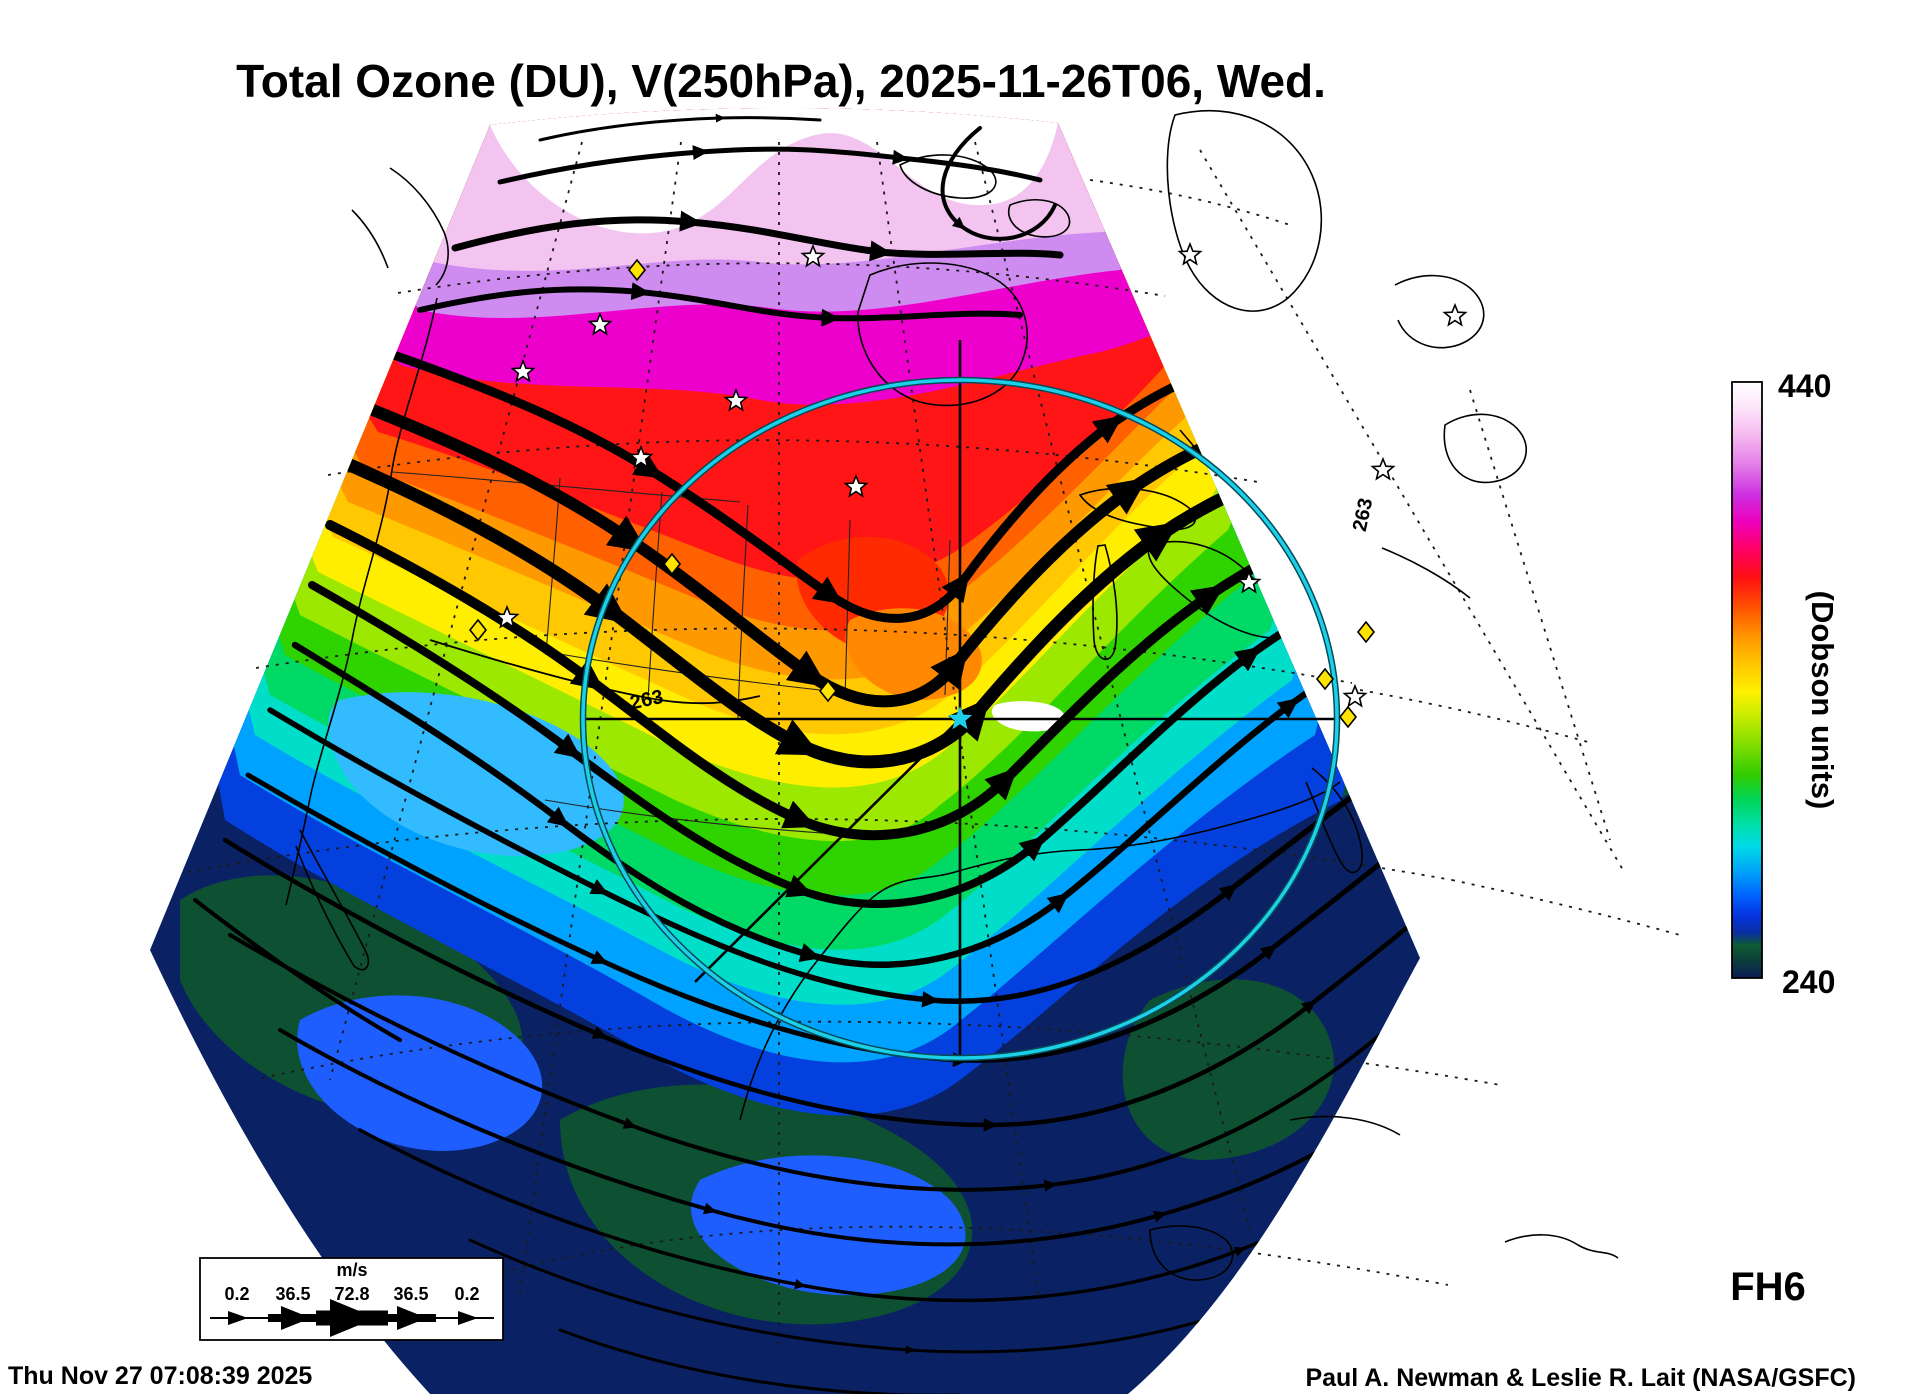 Image resolution: width=1926 pixels, height=1394 pixels. Describe the element at coordinates (1804, 386) in the screenshot. I see `colorbar-max-label: 440` at that location.